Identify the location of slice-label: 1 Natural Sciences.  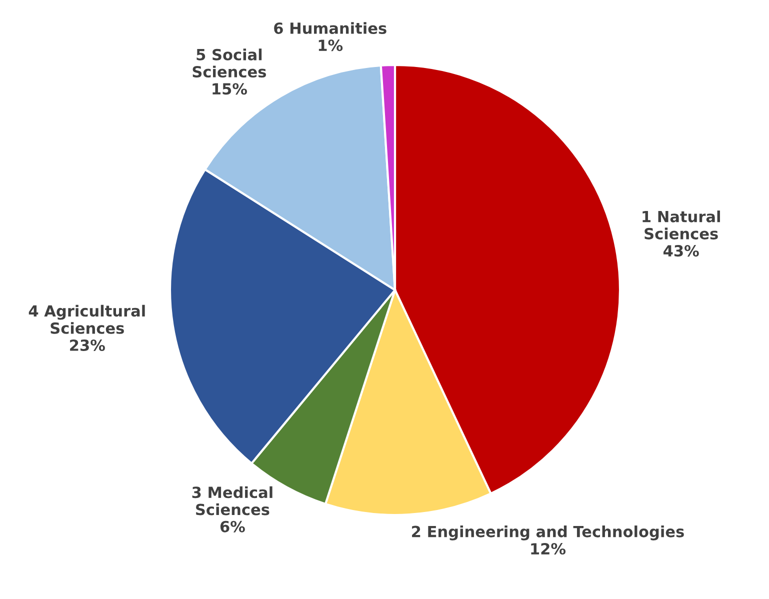
(681, 225).